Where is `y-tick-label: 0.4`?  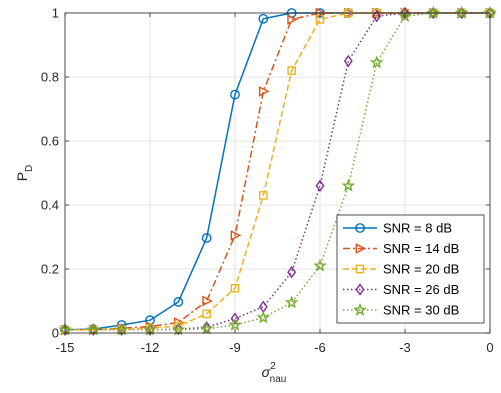 y-tick-label: 0.4 is located at coordinates (50, 205).